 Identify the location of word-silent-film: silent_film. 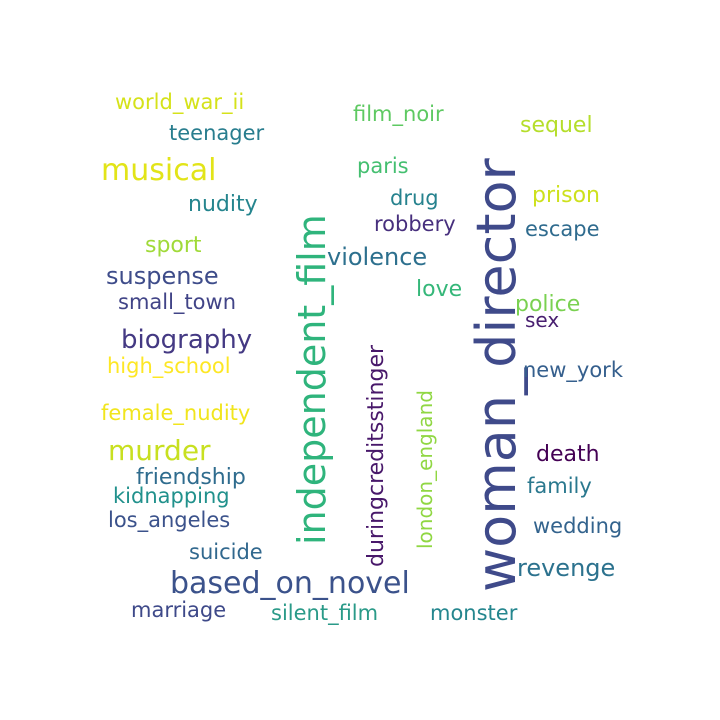
(324, 613).